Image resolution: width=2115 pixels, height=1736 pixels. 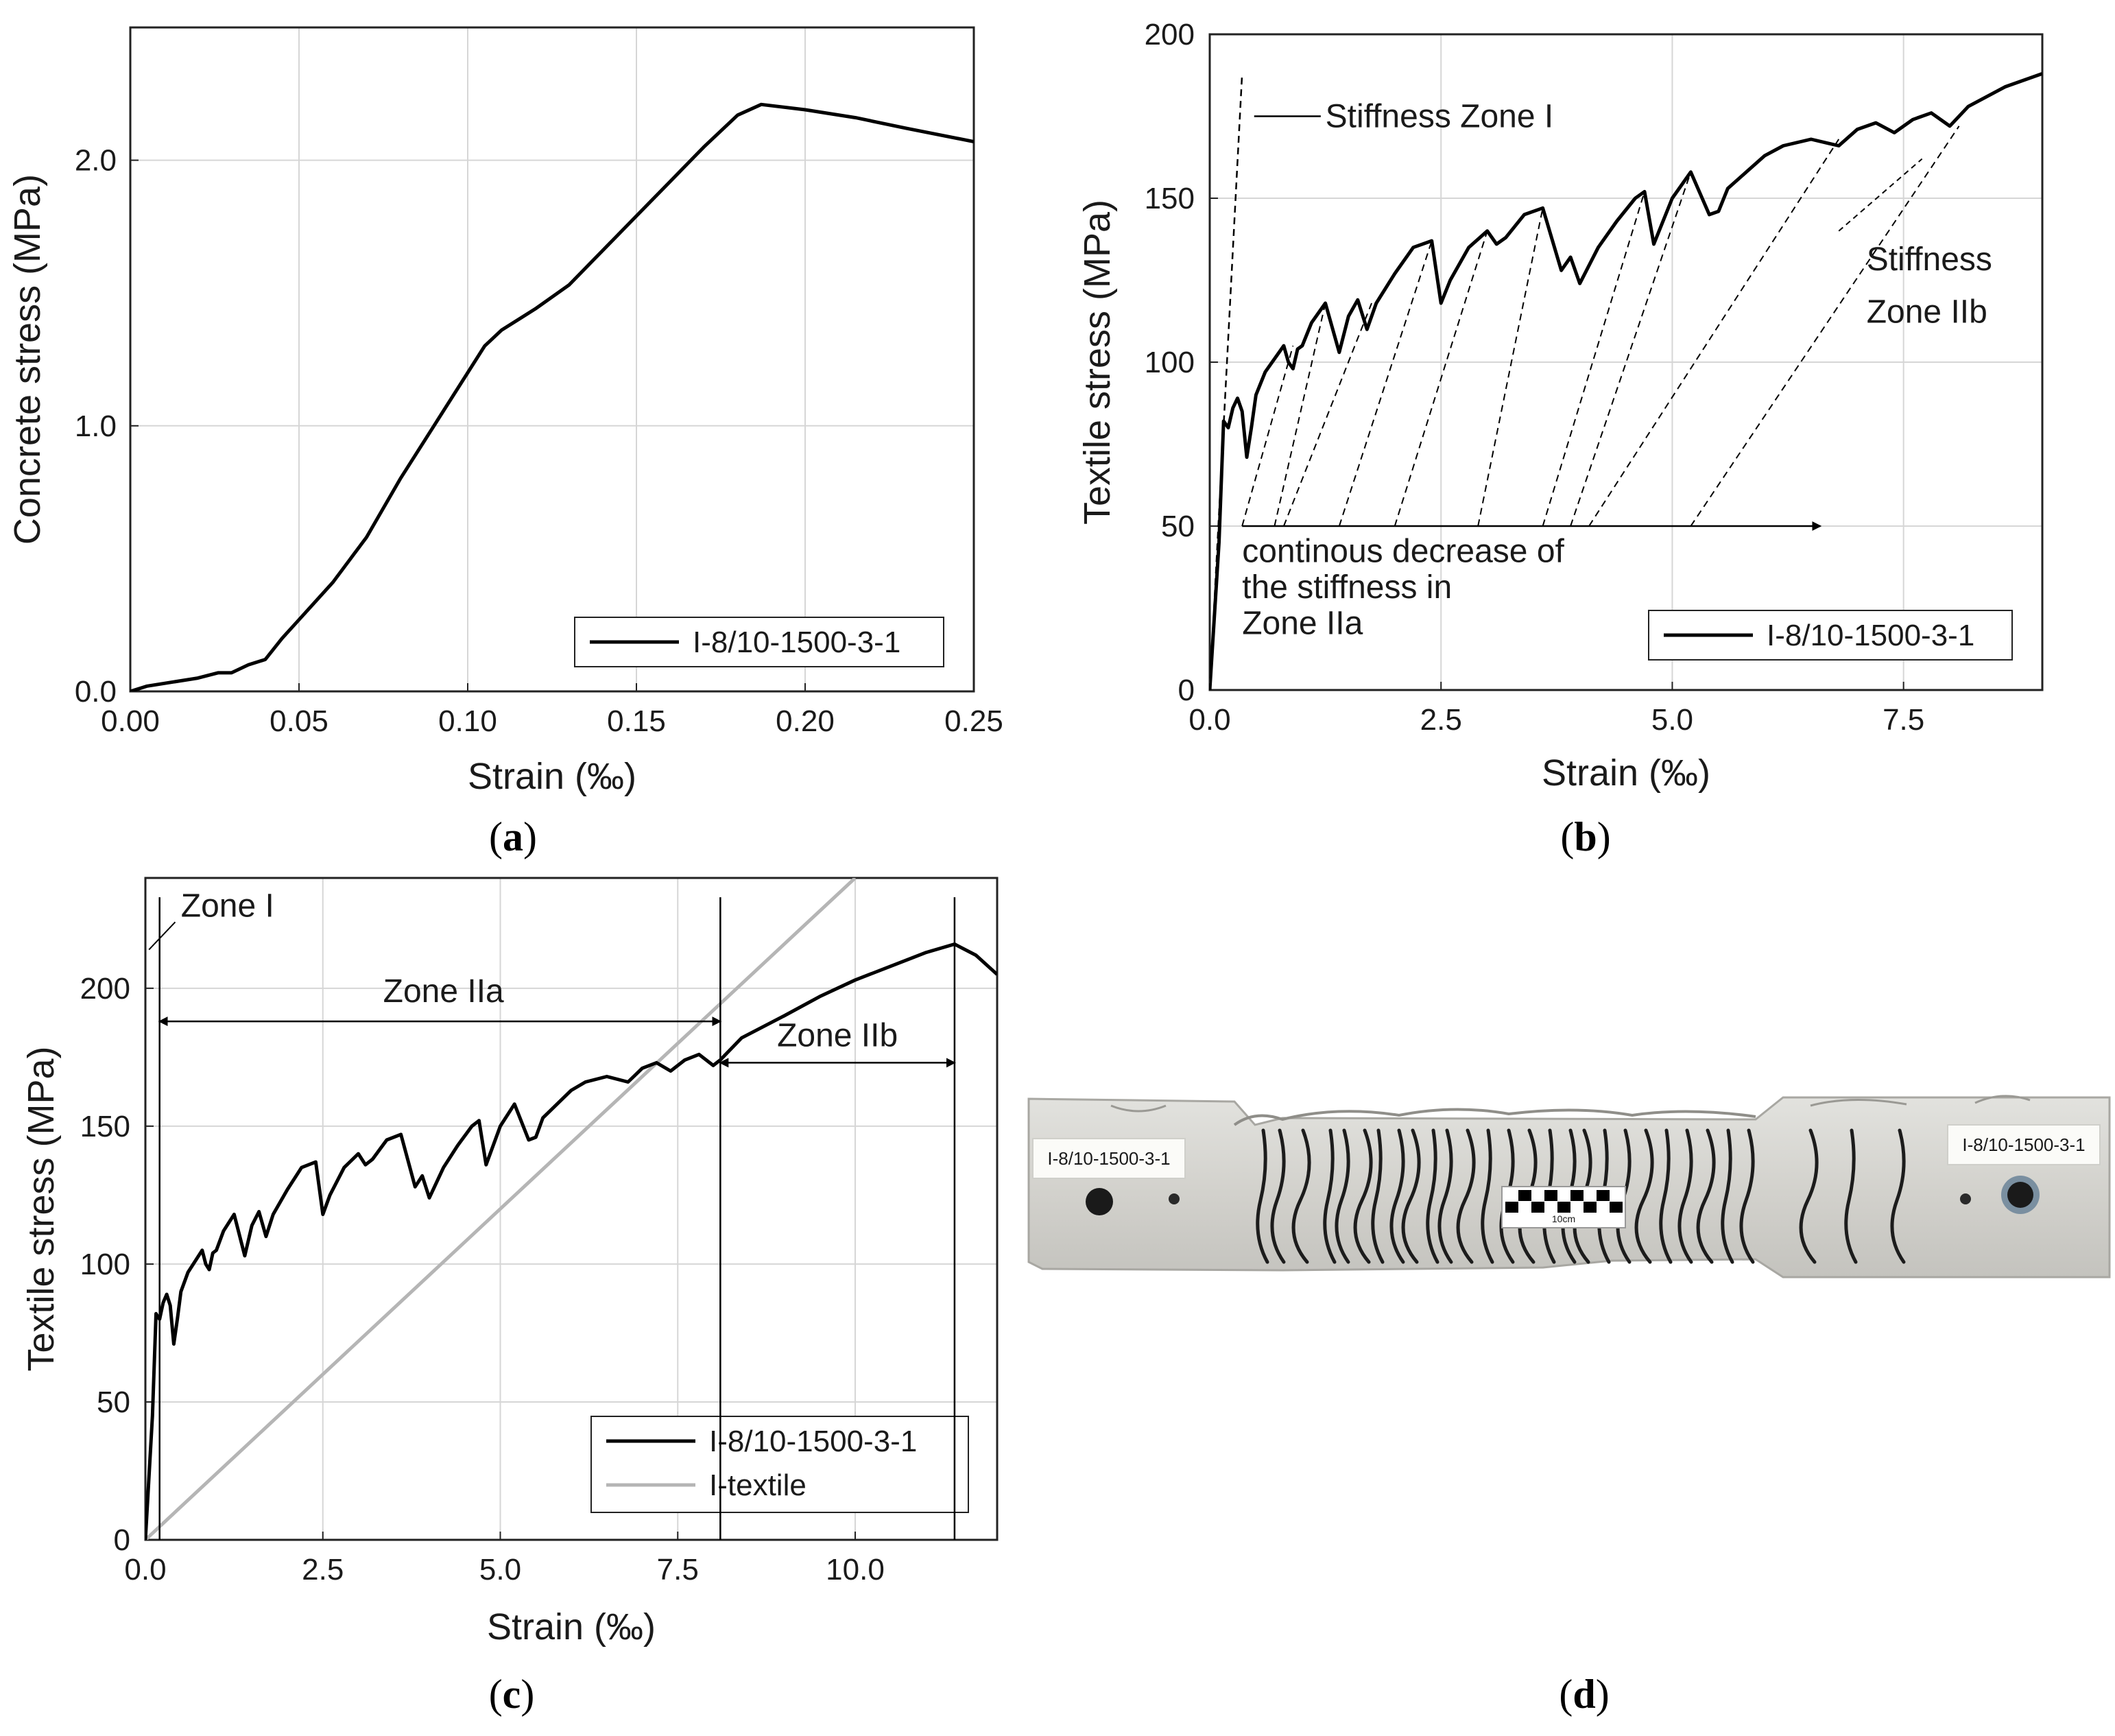 What do you see at coordinates (1099, 1202) in the screenshot?
I see `bolt-hole-left` at bounding box center [1099, 1202].